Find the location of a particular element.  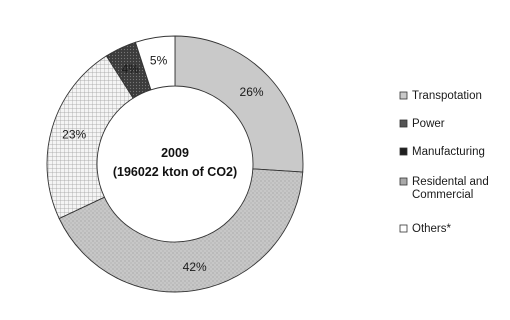

legend-label-manufacturing: Manufacturing is located at coordinates (448, 152).